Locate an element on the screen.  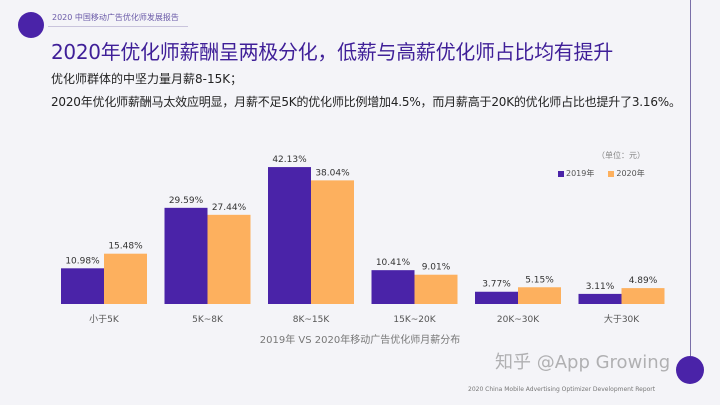
legend-label: 2019年 is located at coordinates (580, 173).